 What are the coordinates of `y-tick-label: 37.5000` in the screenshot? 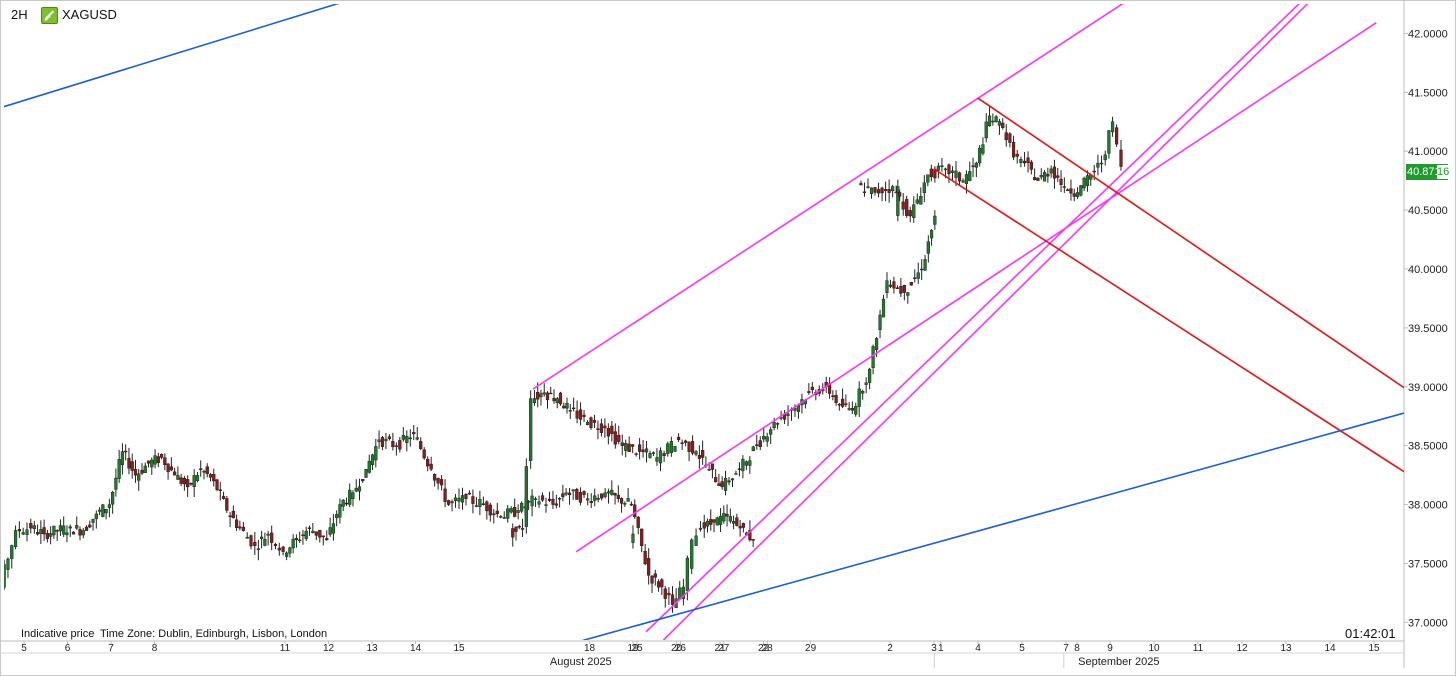 It's located at (1428, 564).